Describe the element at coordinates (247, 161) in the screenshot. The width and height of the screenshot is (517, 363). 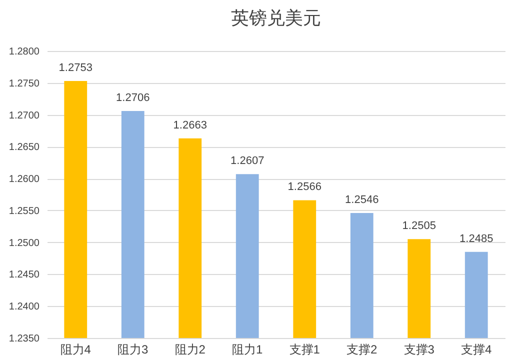
I see `data-label: 1.2607` at that location.